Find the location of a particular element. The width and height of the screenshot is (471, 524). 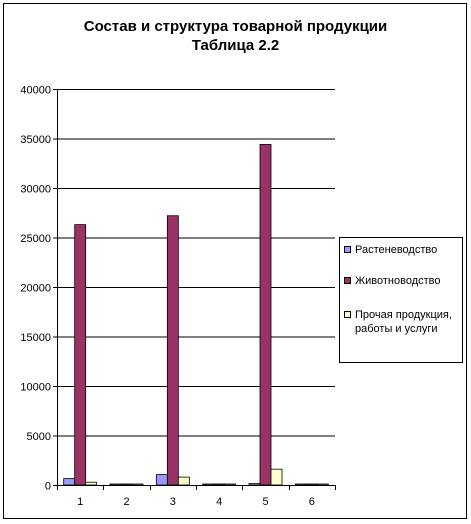

chart-title: Состав и структура товарной продукции is located at coordinates (235, 26).